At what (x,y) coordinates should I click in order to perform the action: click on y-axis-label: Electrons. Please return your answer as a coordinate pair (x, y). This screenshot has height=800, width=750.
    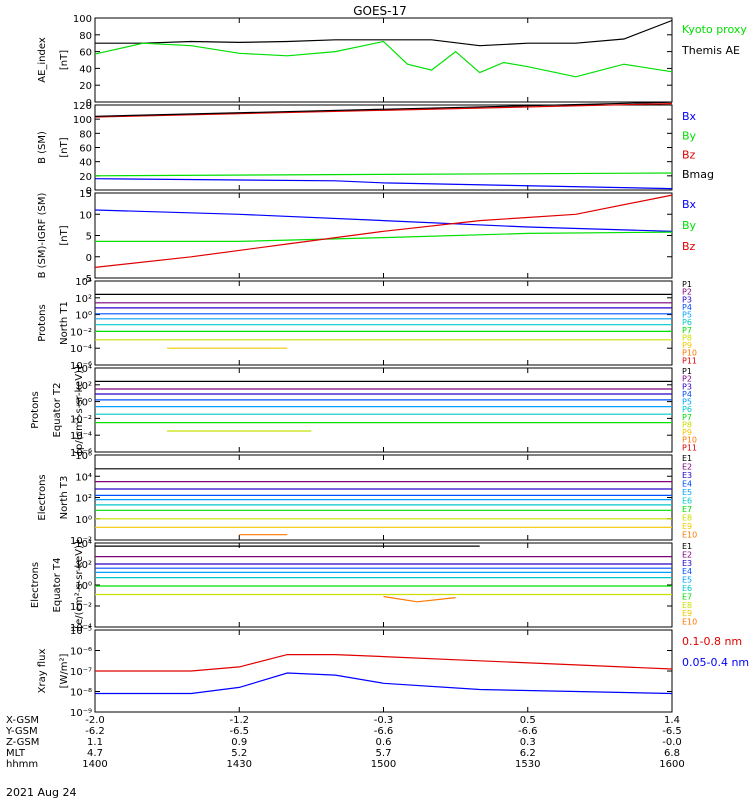
    Looking at the image, I should click on (35, 585).